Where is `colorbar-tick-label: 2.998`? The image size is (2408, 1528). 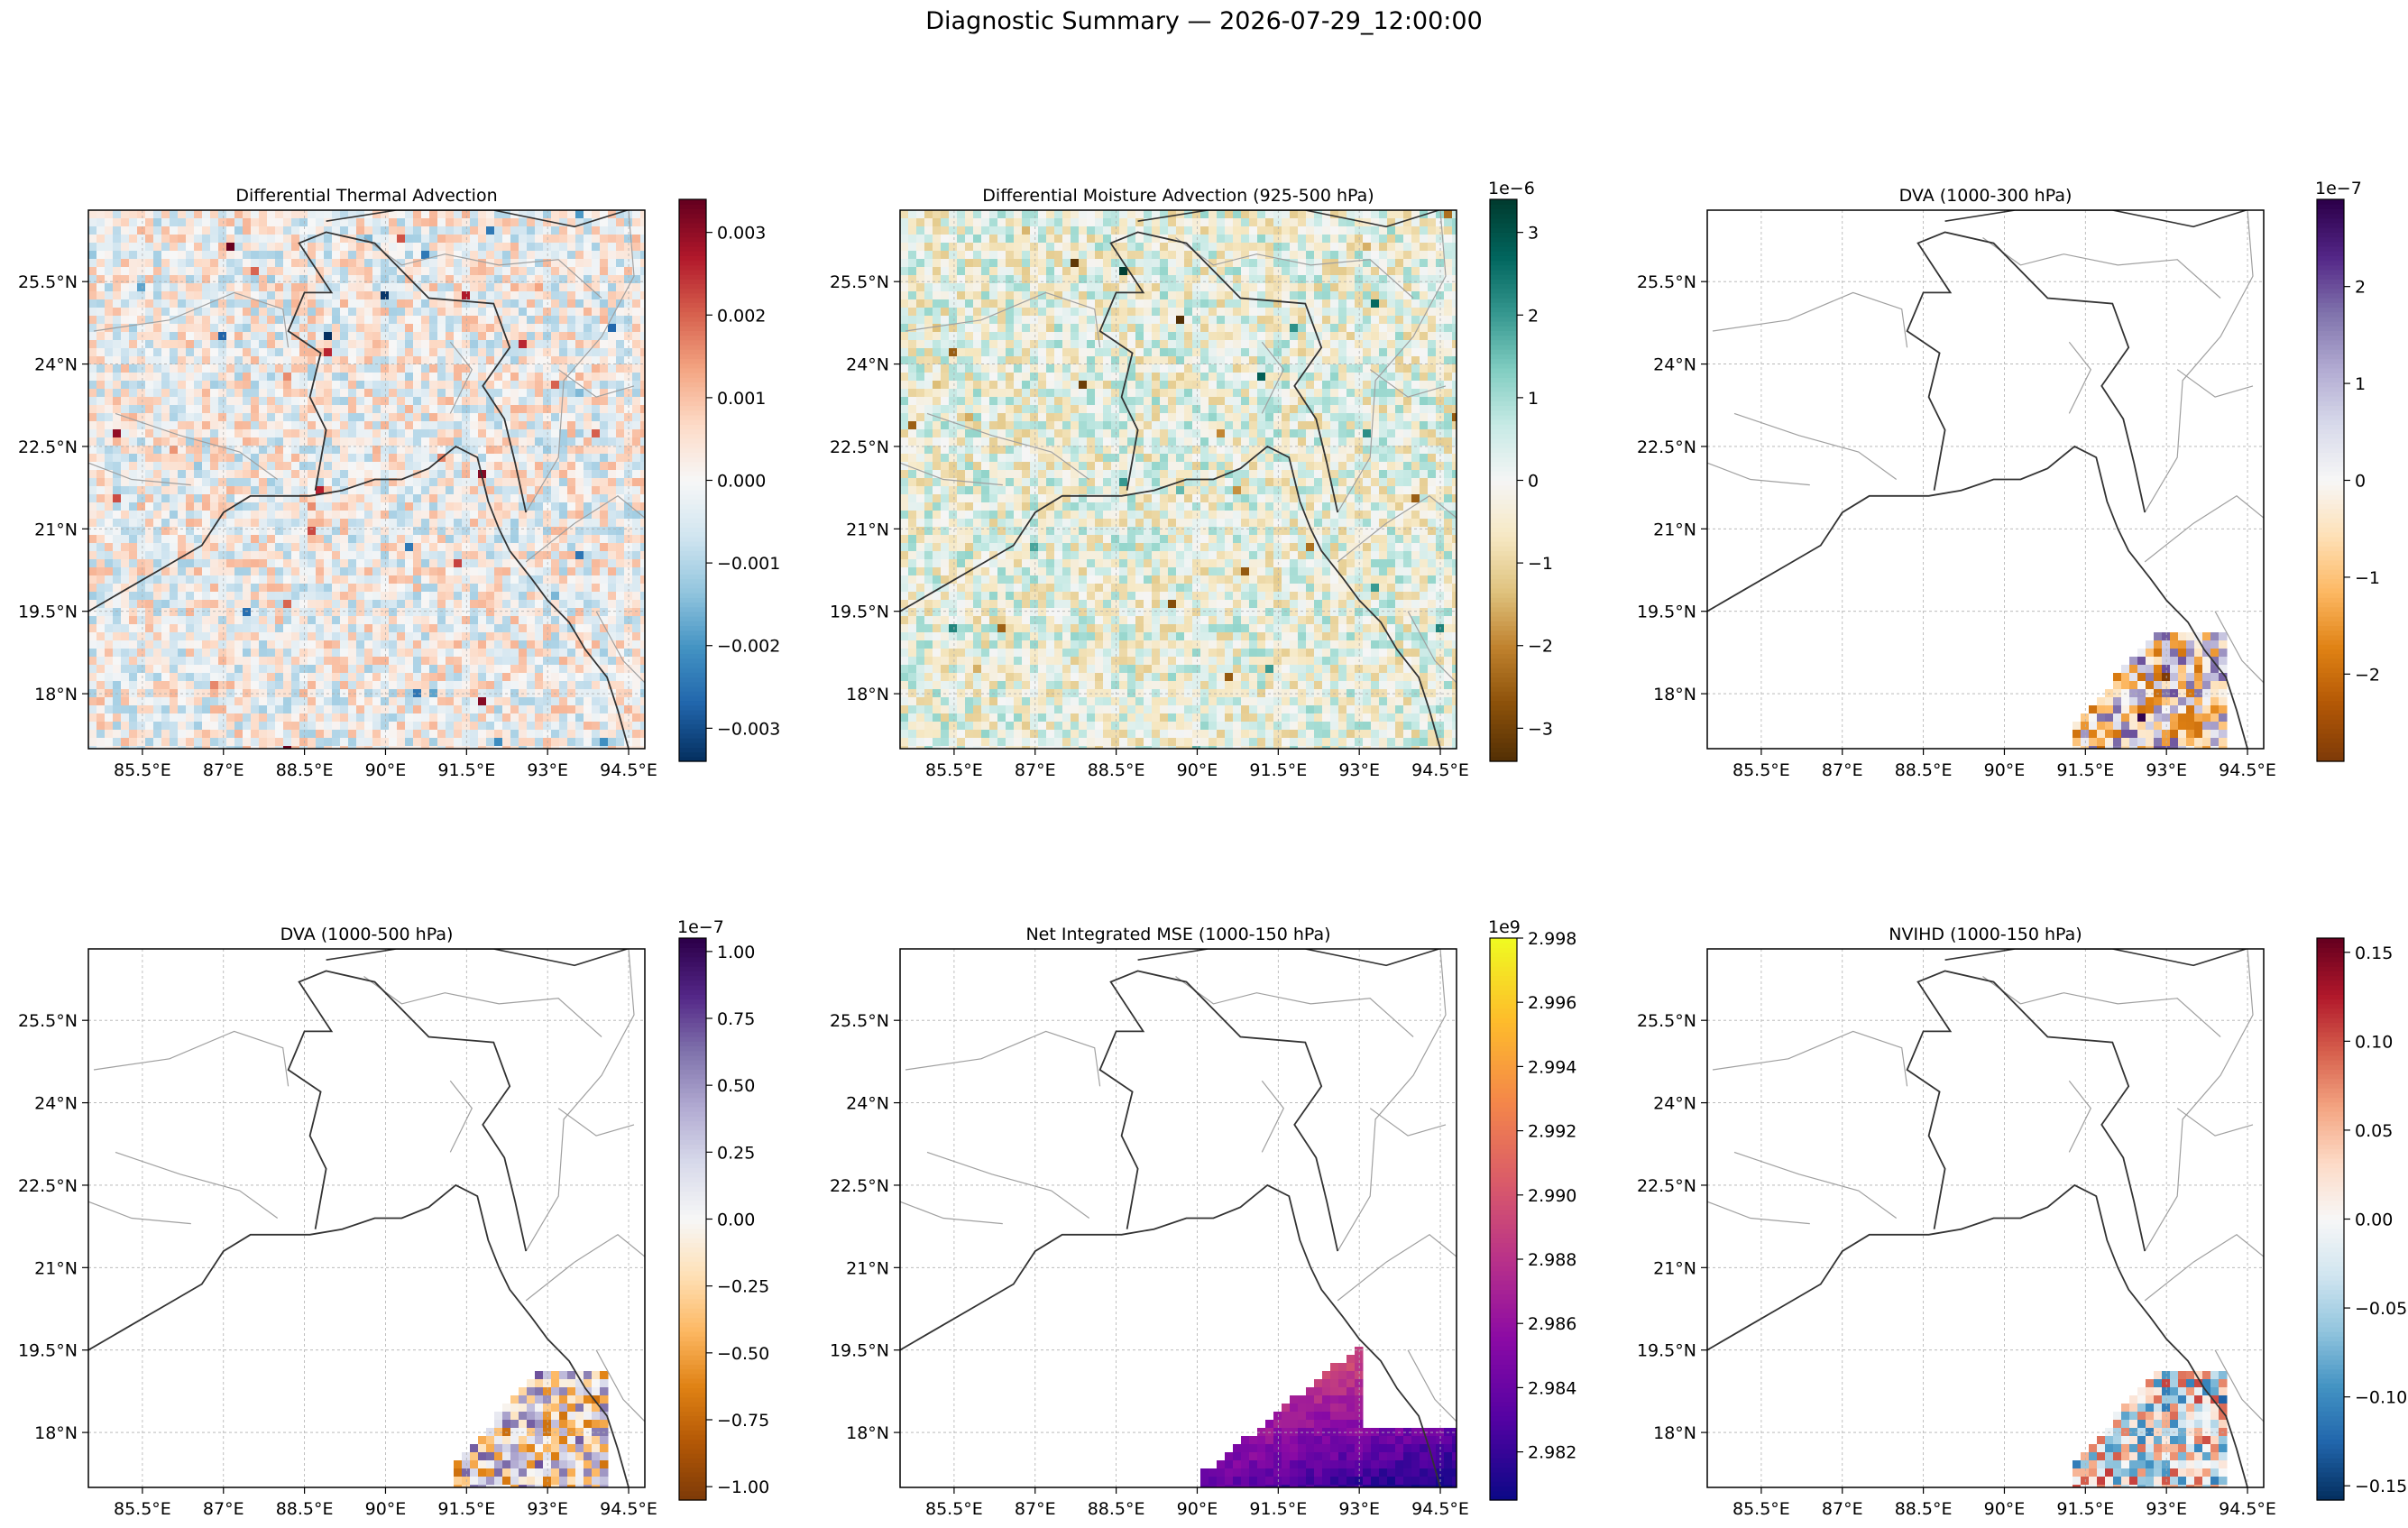 colorbar-tick-label: 2.998 is located at coordinates (1552, 939).